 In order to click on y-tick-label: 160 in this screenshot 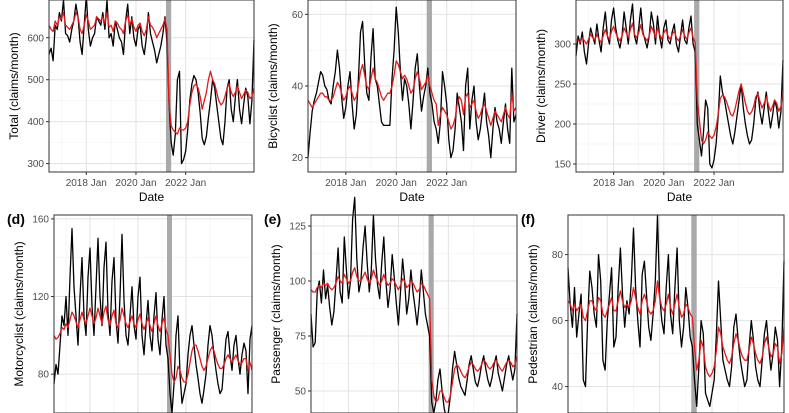, I will do `click(40, 219)`.